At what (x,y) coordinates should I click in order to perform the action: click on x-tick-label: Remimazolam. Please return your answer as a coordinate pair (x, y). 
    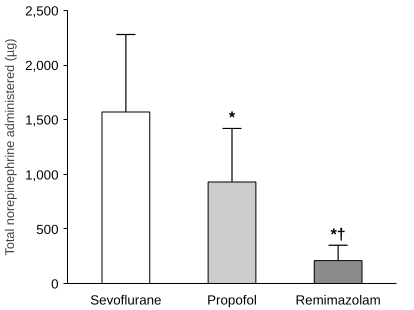
    Looking at the image, I should click on (338, 300).